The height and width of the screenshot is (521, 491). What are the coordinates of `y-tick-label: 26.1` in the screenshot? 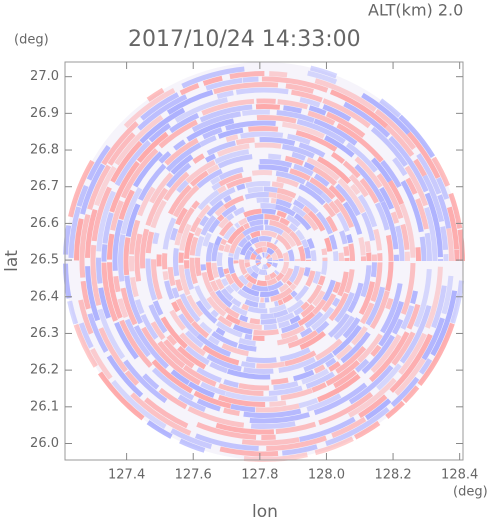 It's located at (44, 406).